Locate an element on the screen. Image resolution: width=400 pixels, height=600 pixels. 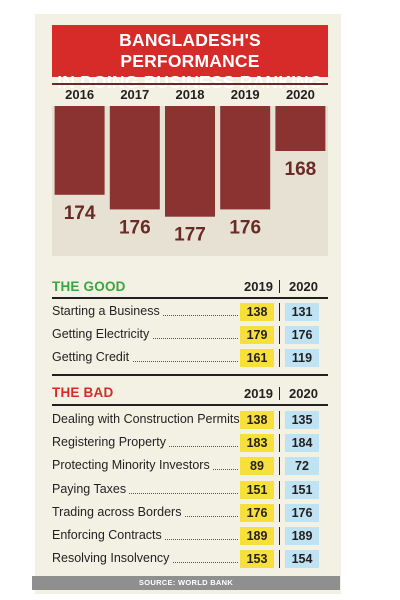
year-tick-label: 2020 is located at coordinates (300, 94).